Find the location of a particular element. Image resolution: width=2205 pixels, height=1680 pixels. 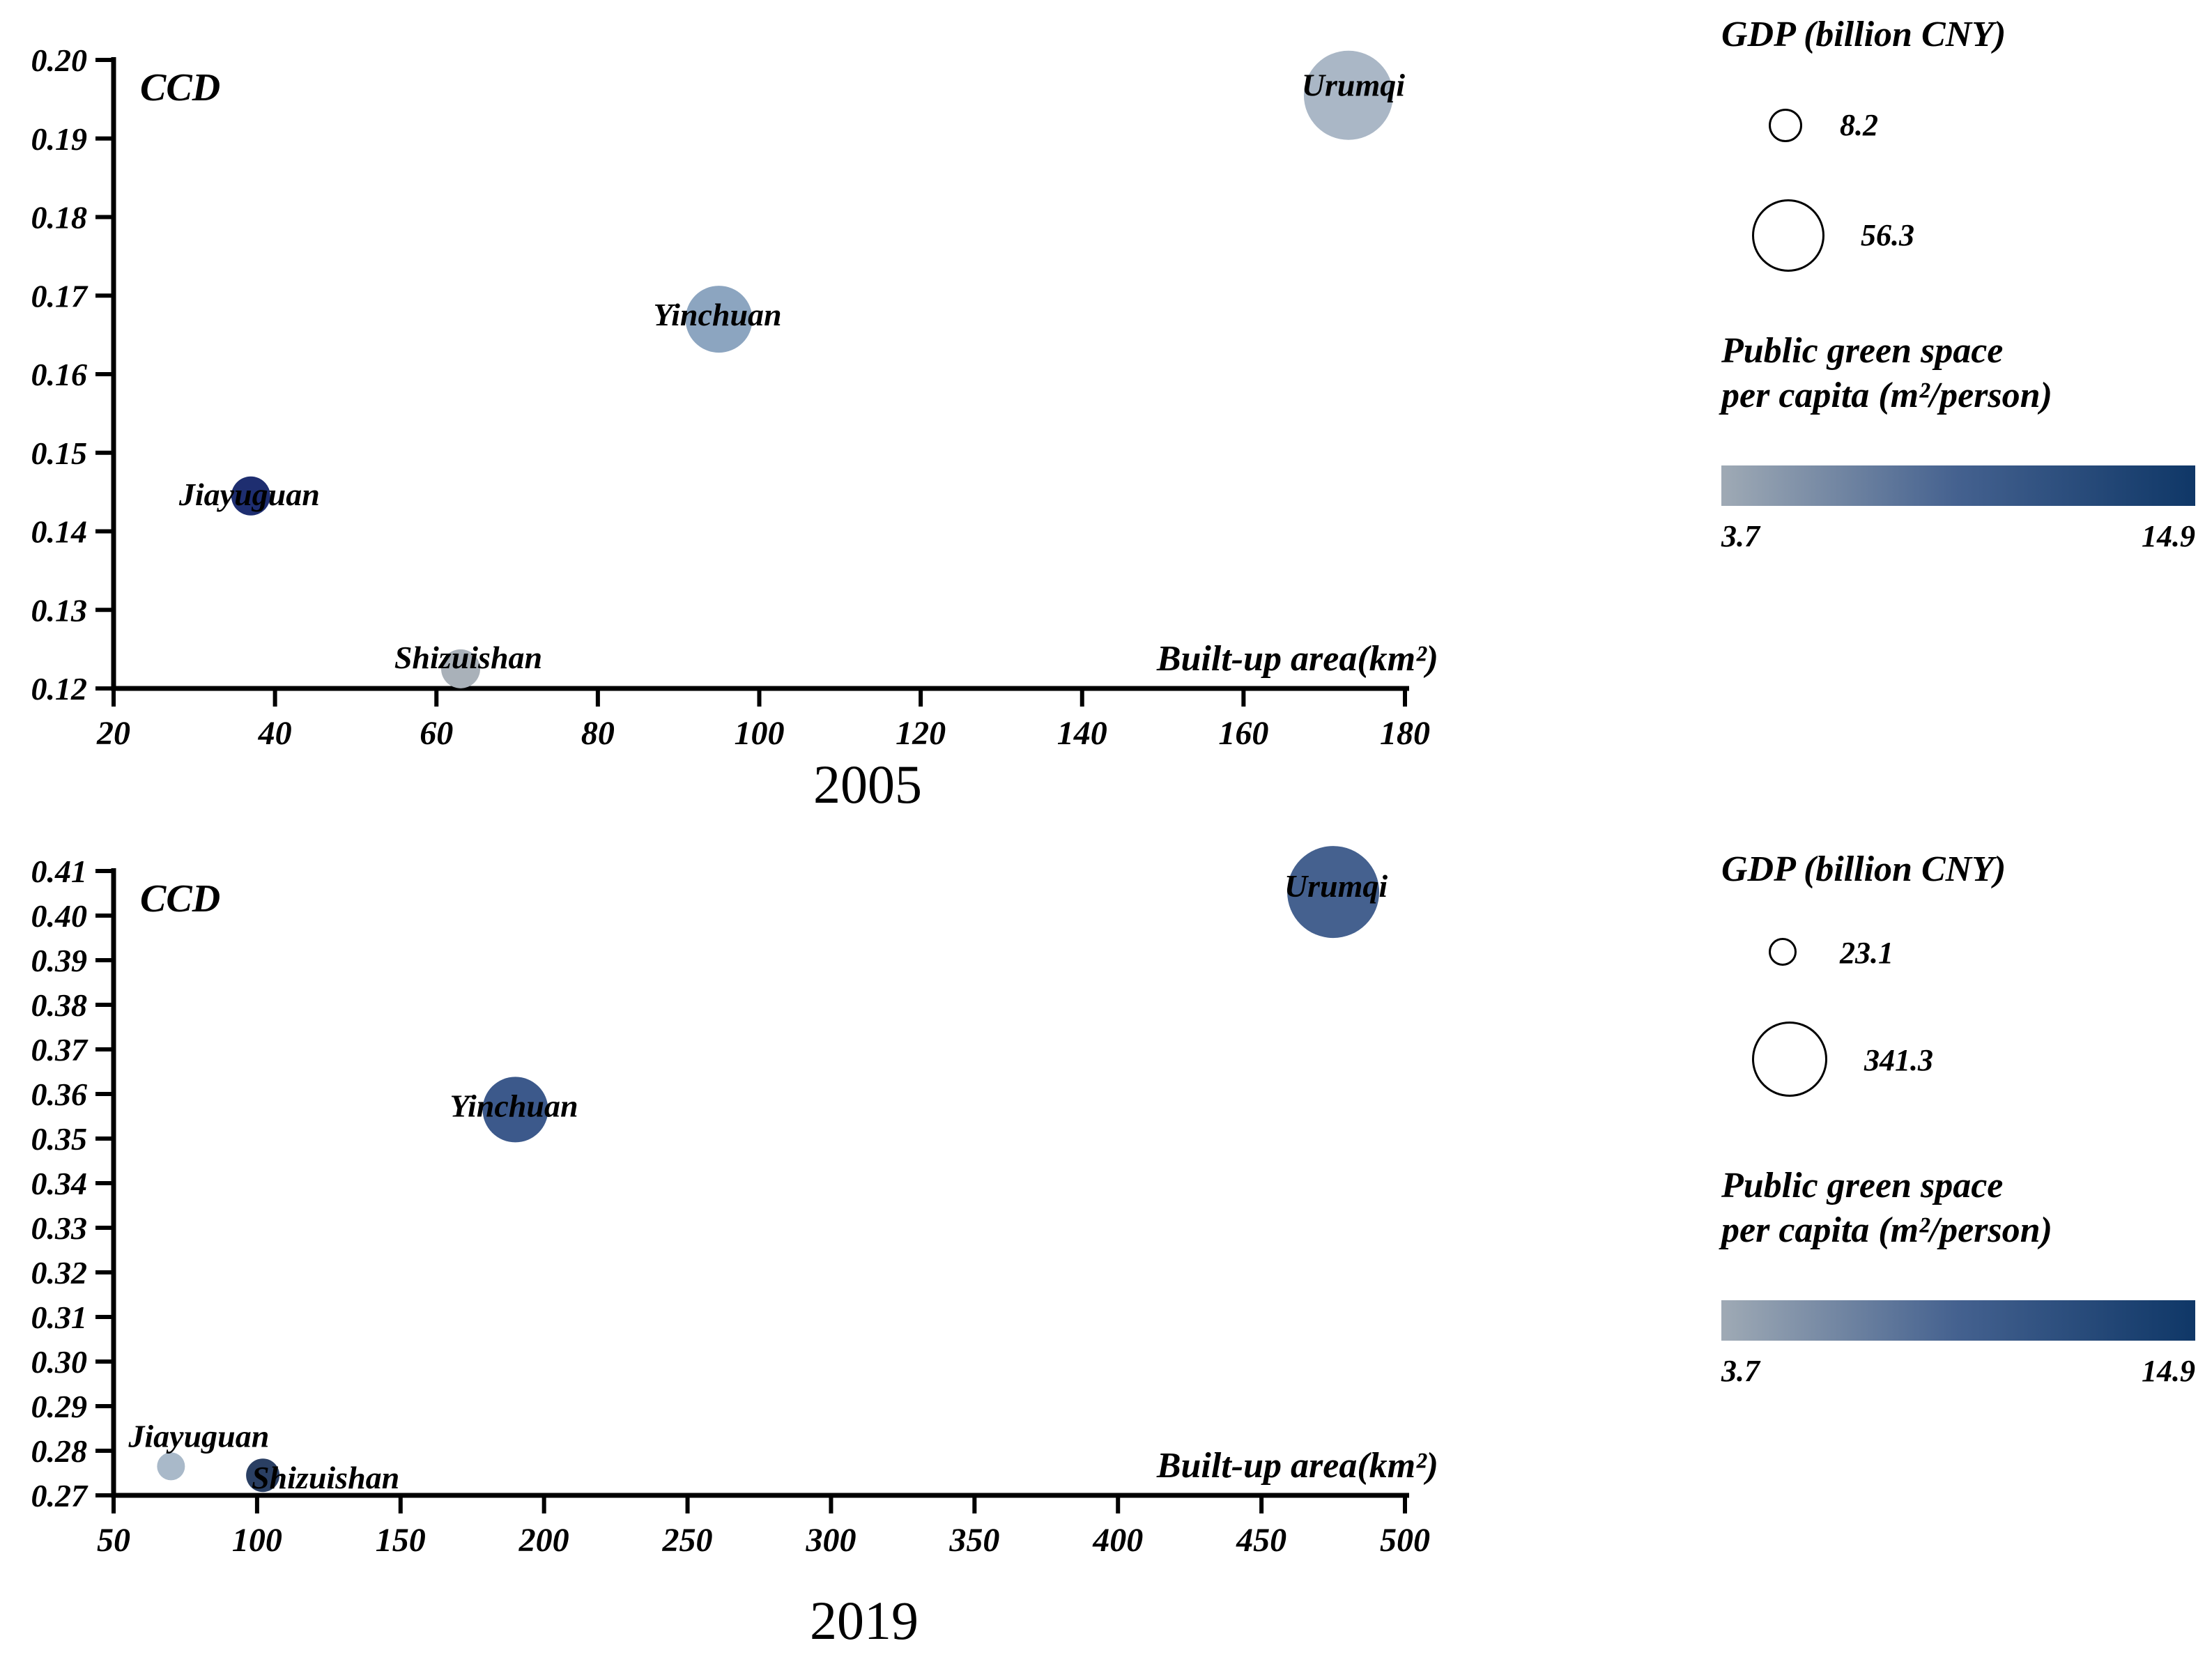

y-tick-label: 0.27 is located at coordinates (60, 1495).